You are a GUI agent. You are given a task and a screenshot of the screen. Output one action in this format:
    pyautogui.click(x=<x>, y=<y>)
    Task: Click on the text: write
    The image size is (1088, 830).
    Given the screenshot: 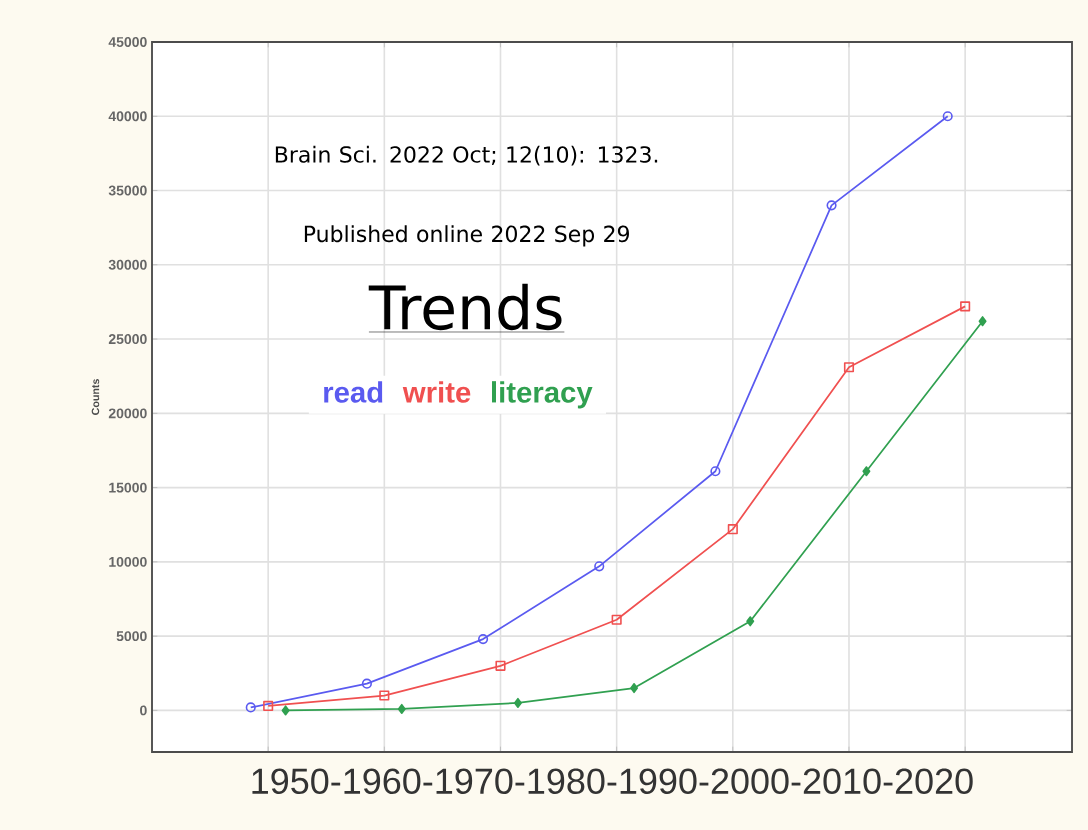 What is the action you would take?
    pyautogui.click(x=436, y=392)
    